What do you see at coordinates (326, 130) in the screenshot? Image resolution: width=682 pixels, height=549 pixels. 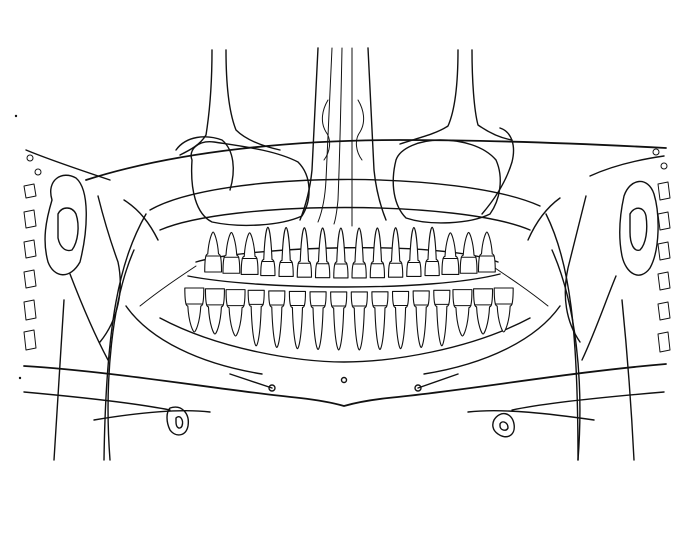 I see `nasal-turbinate-left` at bounding box center [326, 130].